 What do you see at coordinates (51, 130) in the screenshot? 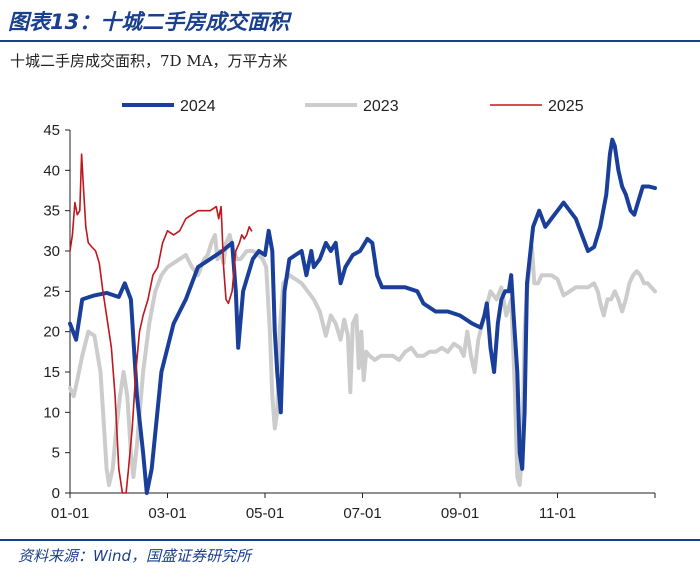
I see `y-tick-label: 45` at bounding box center [51, 130].